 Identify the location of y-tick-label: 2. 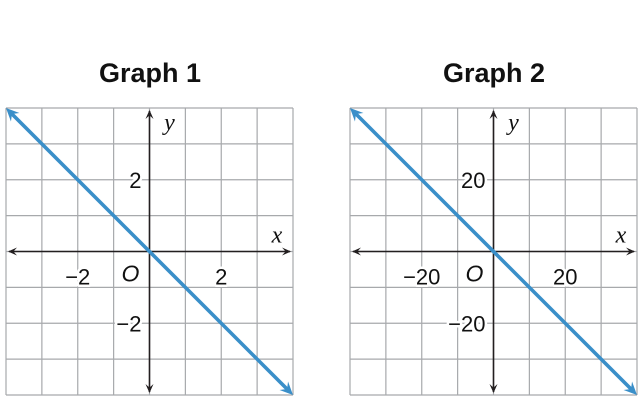
(135, 180).